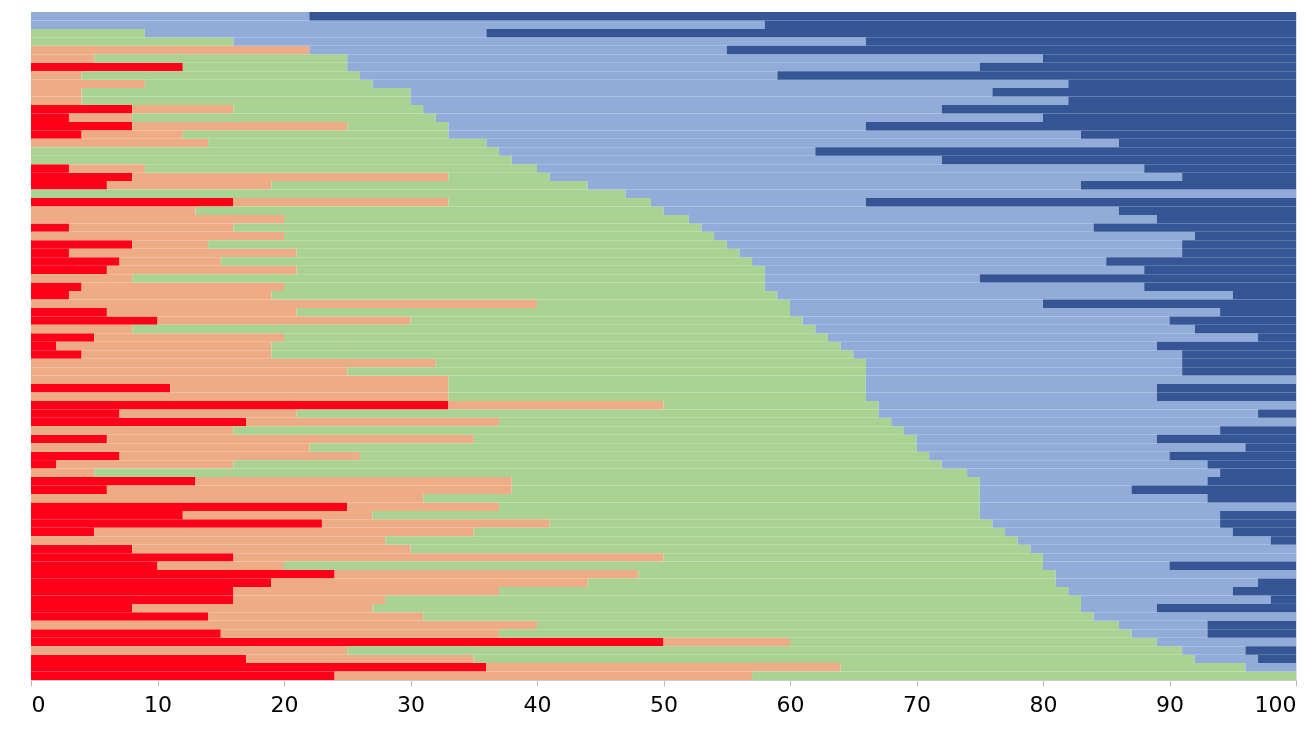 The height and width of the screenshot is (748, 1313). Describe the element at coordinates (38, 704) in the screenshot. I see `x-tick-label: 0` at that location.